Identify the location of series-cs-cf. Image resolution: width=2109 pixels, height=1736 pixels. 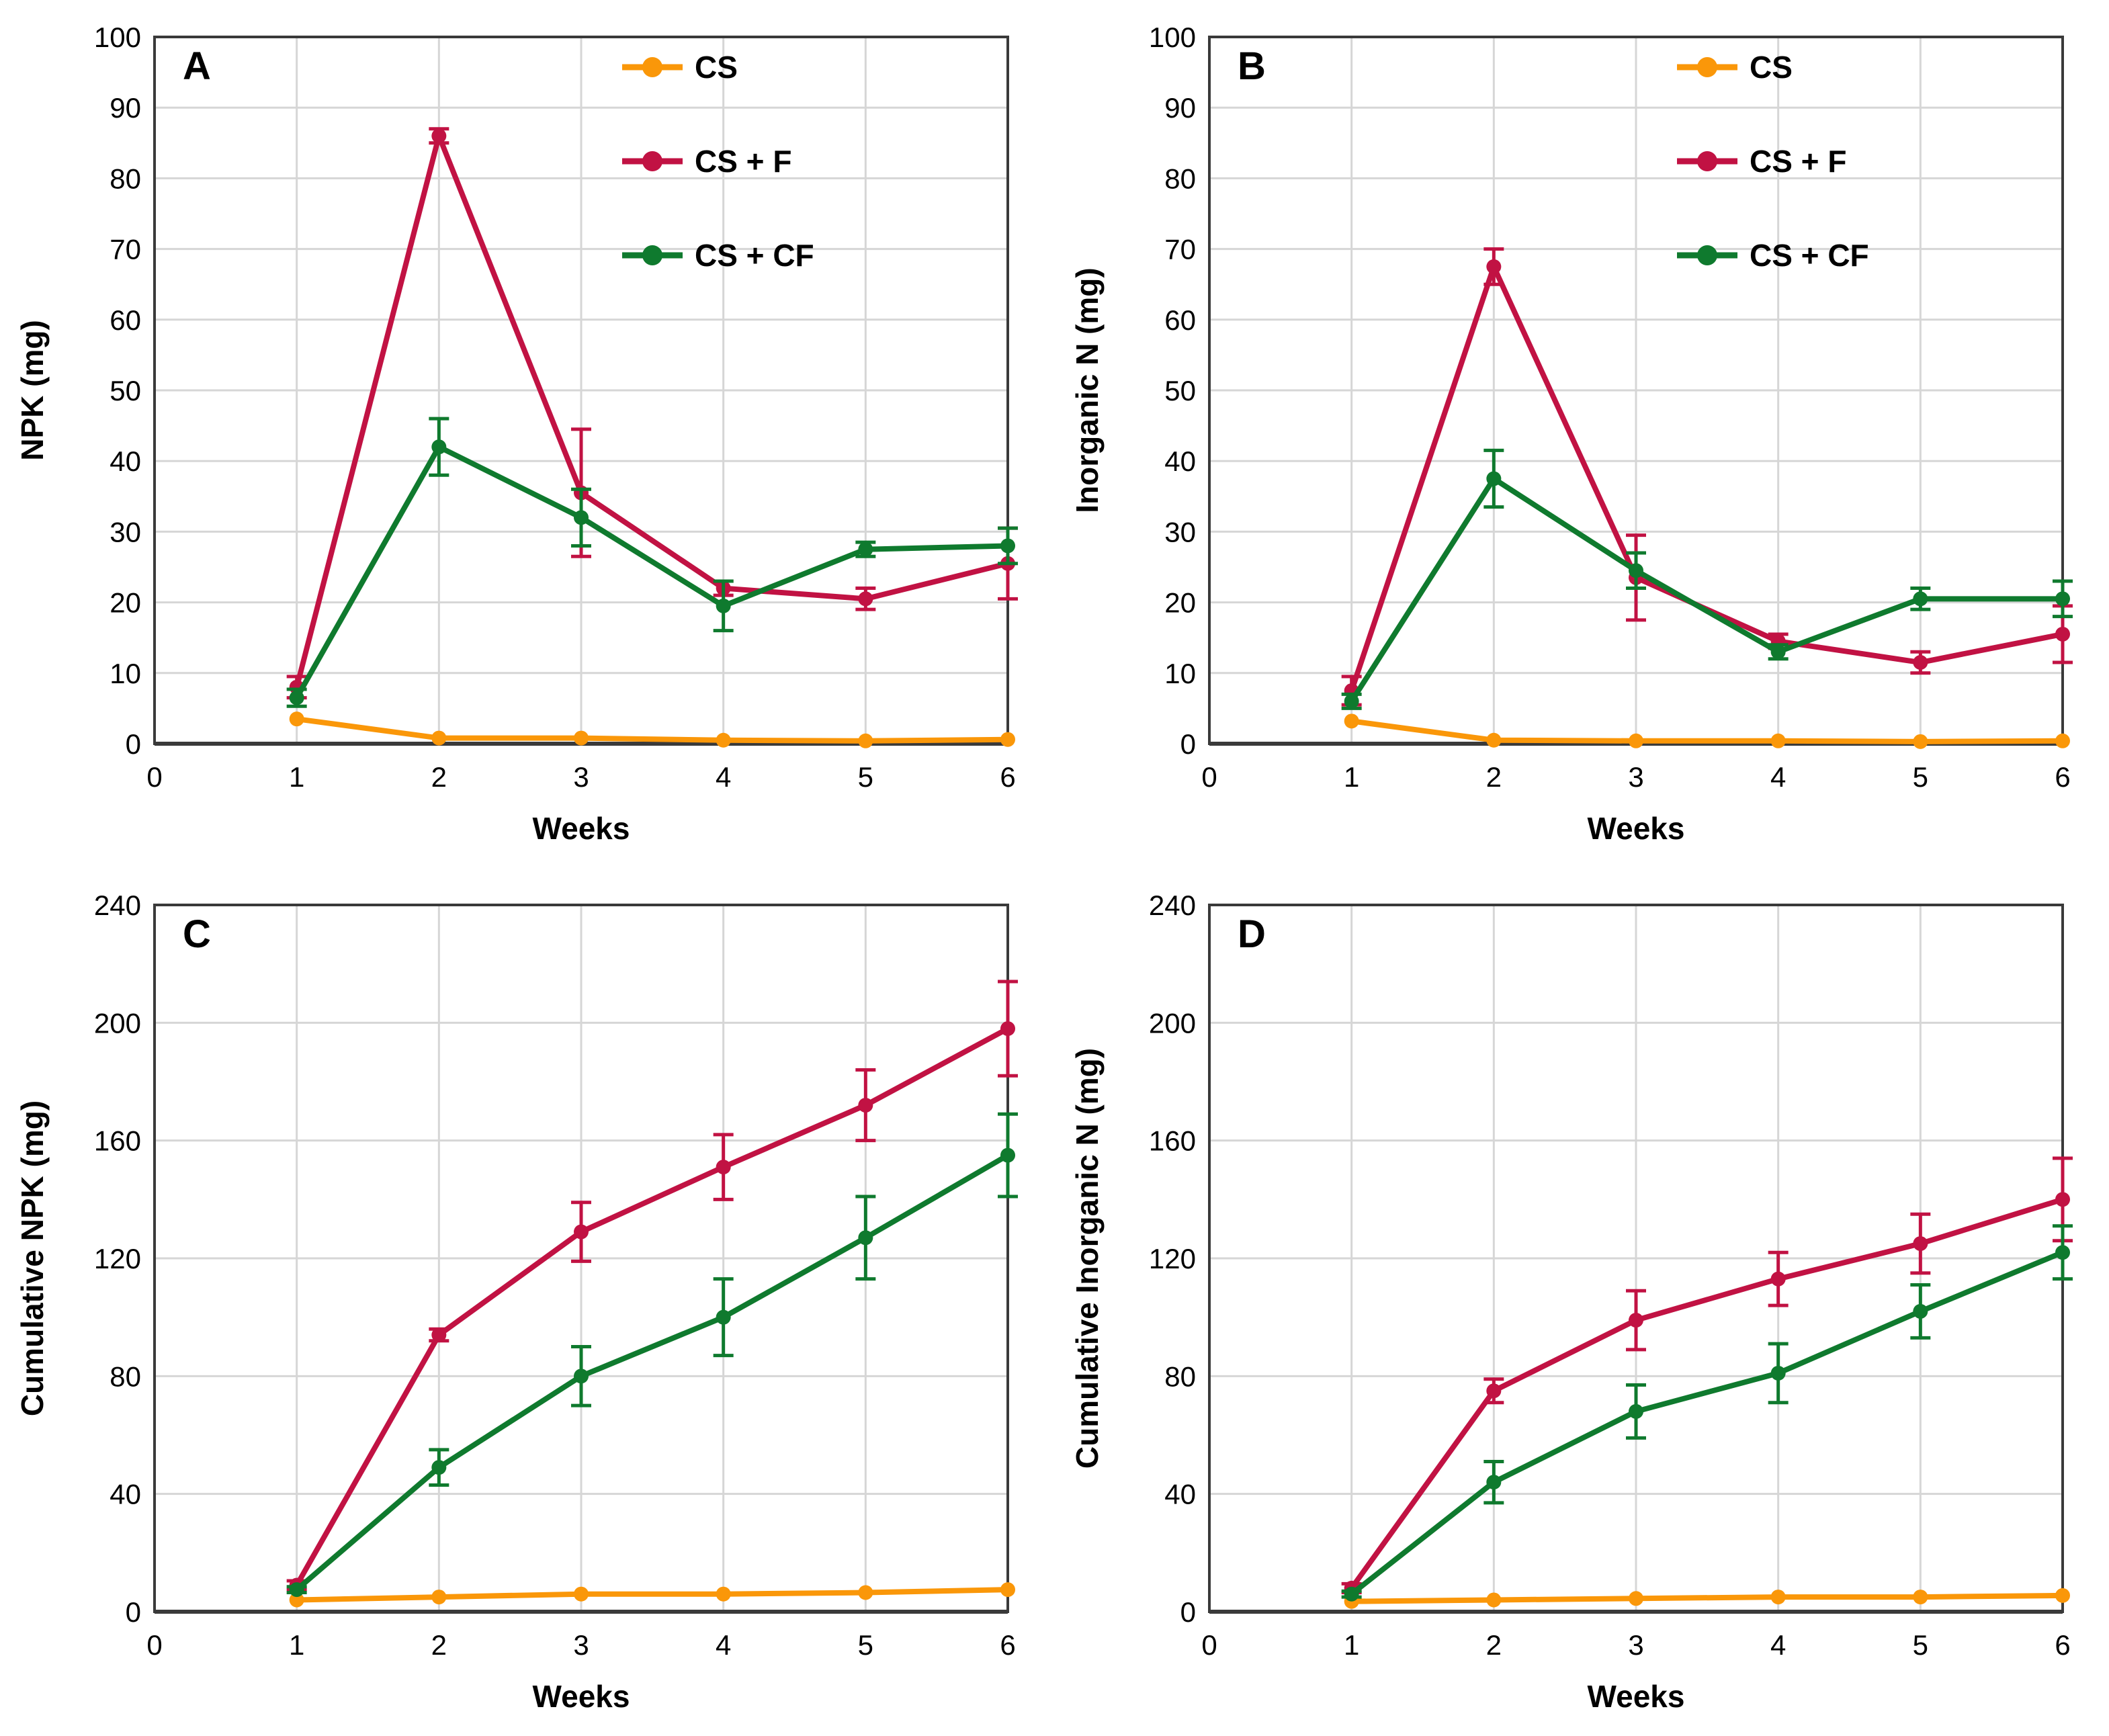
(652, 562).